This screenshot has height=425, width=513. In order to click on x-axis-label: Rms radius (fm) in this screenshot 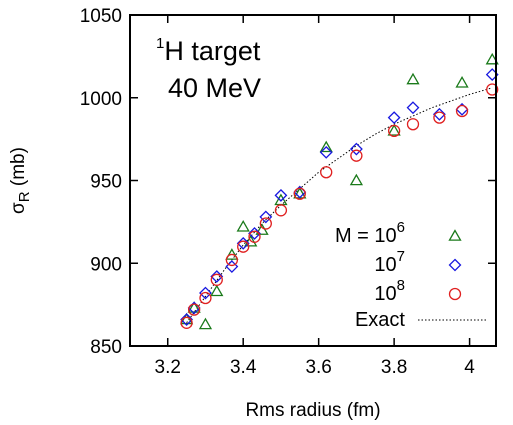, I will do `click(312, 410)`.